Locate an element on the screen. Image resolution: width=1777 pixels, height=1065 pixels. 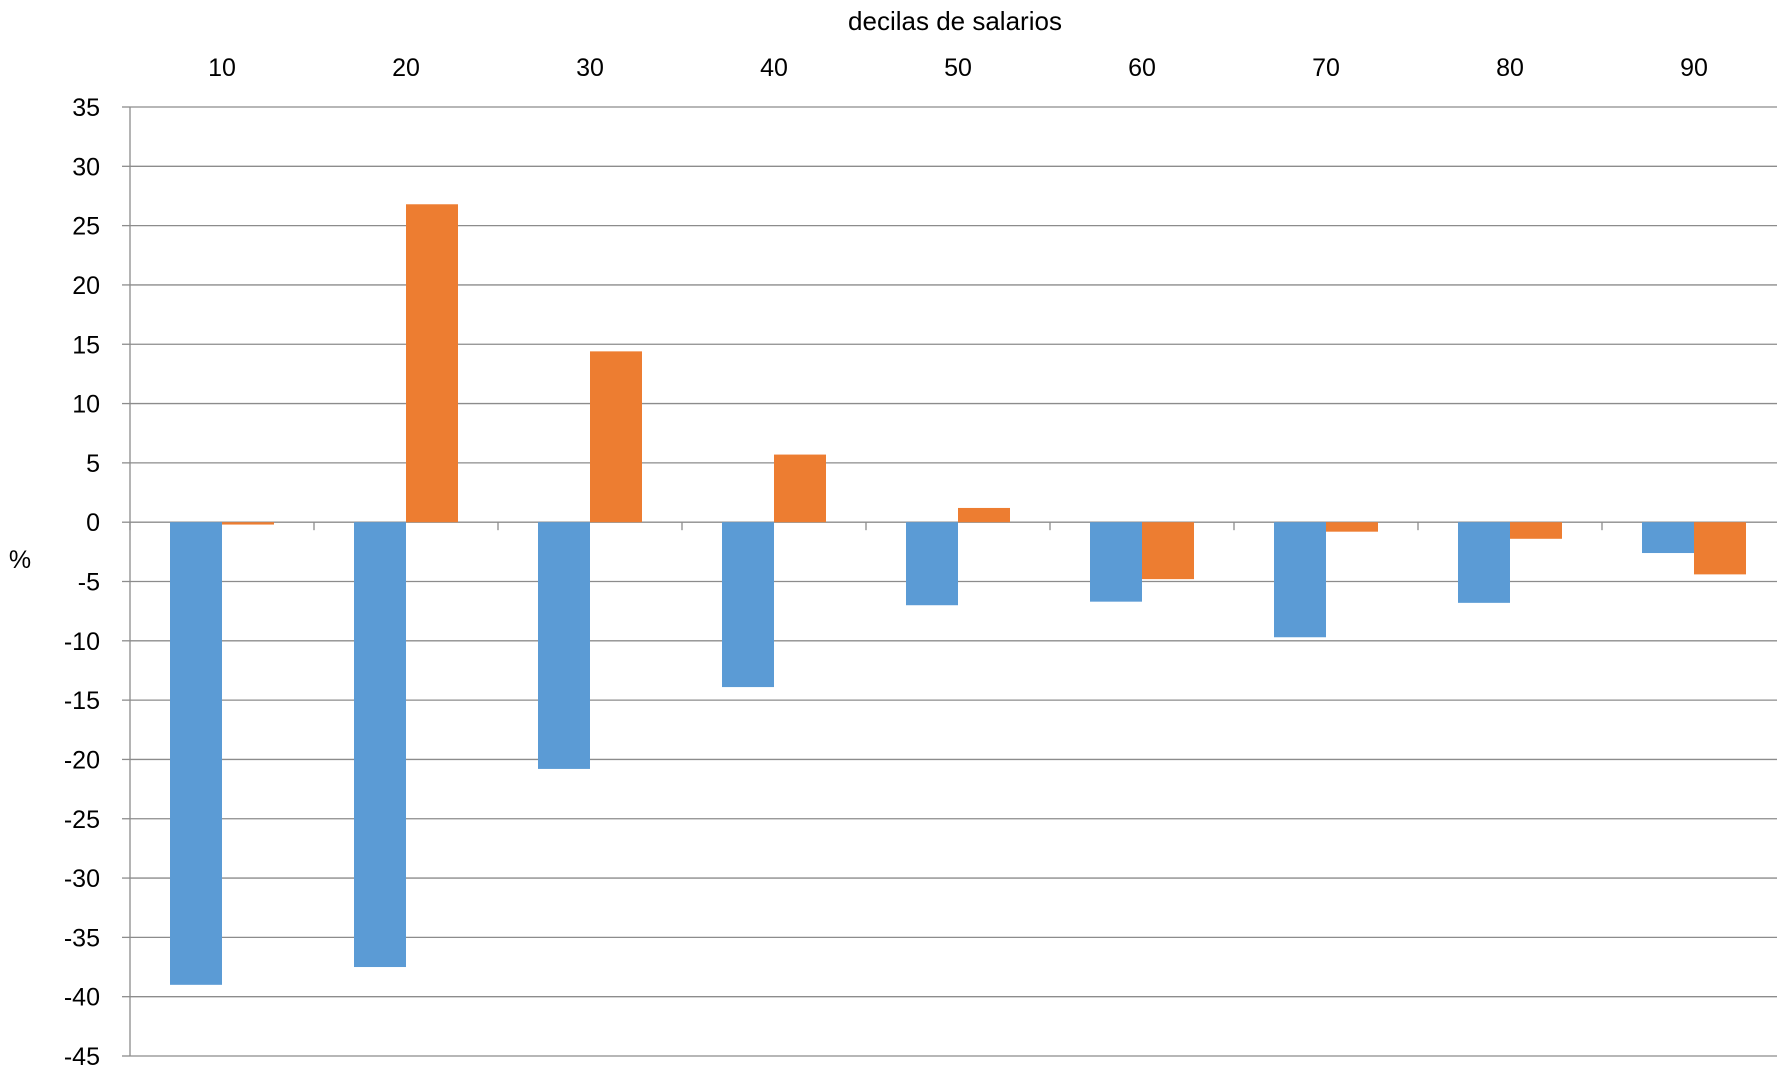
x-tick-label: 40 is located at coordinates (774, 68).